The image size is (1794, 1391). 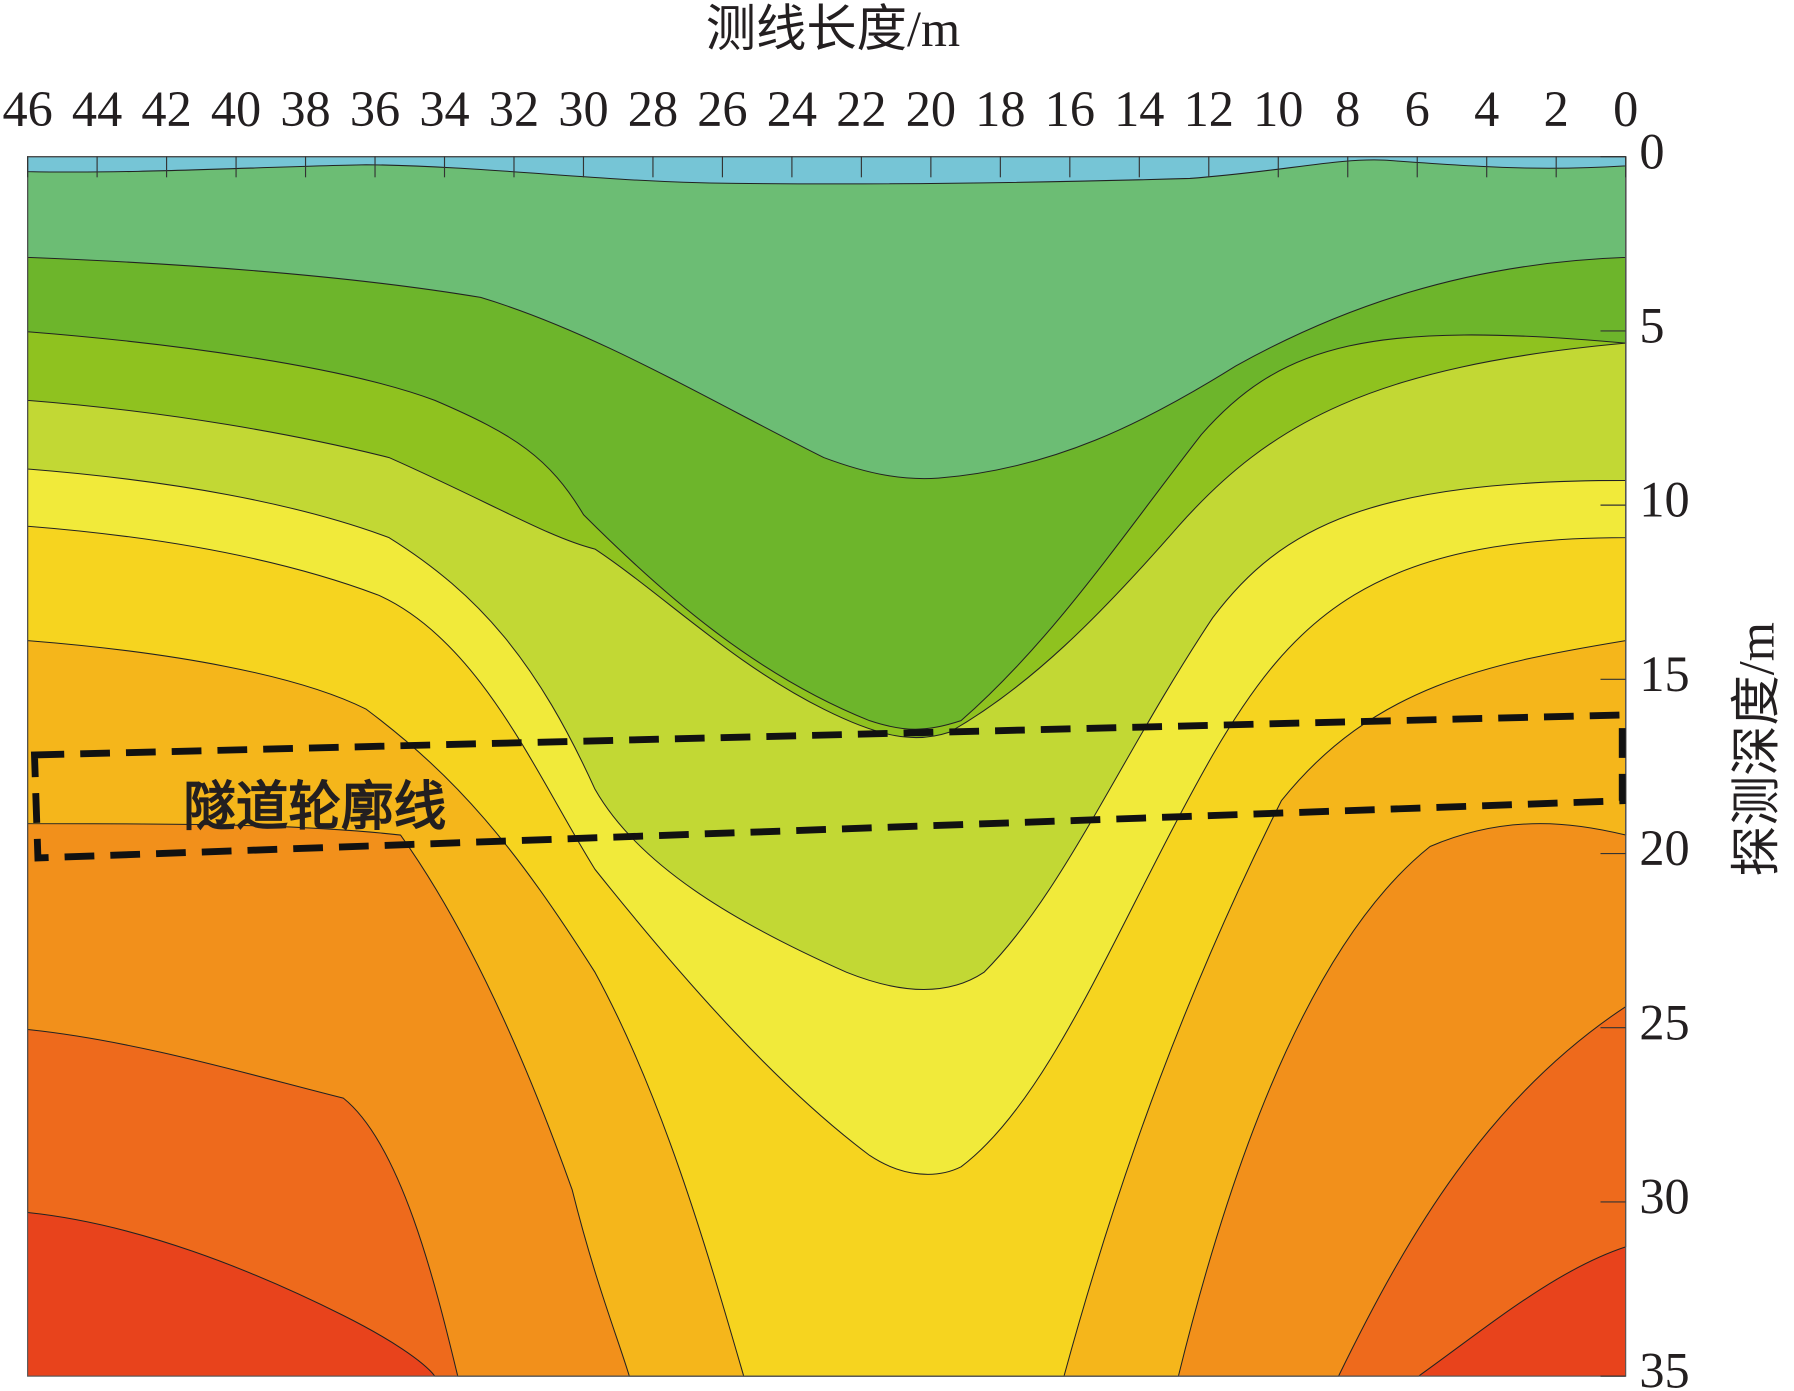 I want to click on x-tick-label: 42, so click(x=166, y=109).